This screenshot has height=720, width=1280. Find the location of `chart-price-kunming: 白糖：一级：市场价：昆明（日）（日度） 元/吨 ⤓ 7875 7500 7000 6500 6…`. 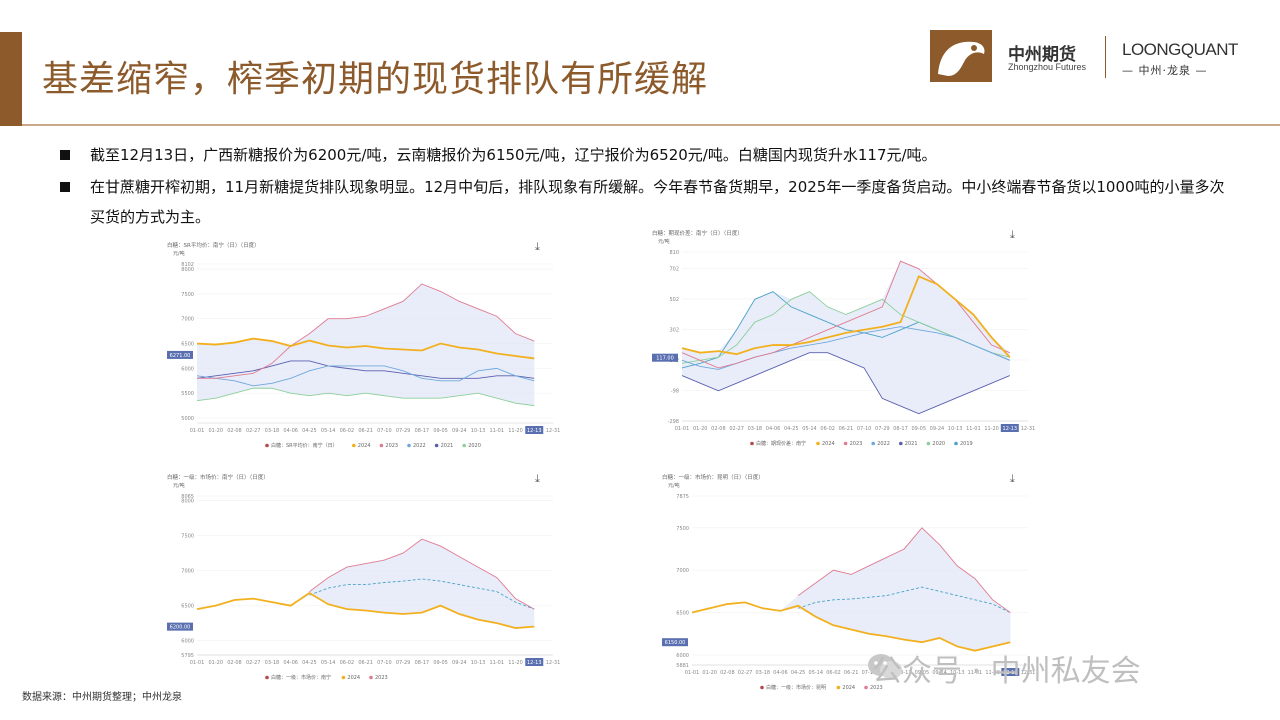

chart-price-kunming: 白糖：一级：市场价：昆明（日）（日度） 元/吨 ⤓ 7875 7500 7000 6500 6… is located at coordinates (850, 582).